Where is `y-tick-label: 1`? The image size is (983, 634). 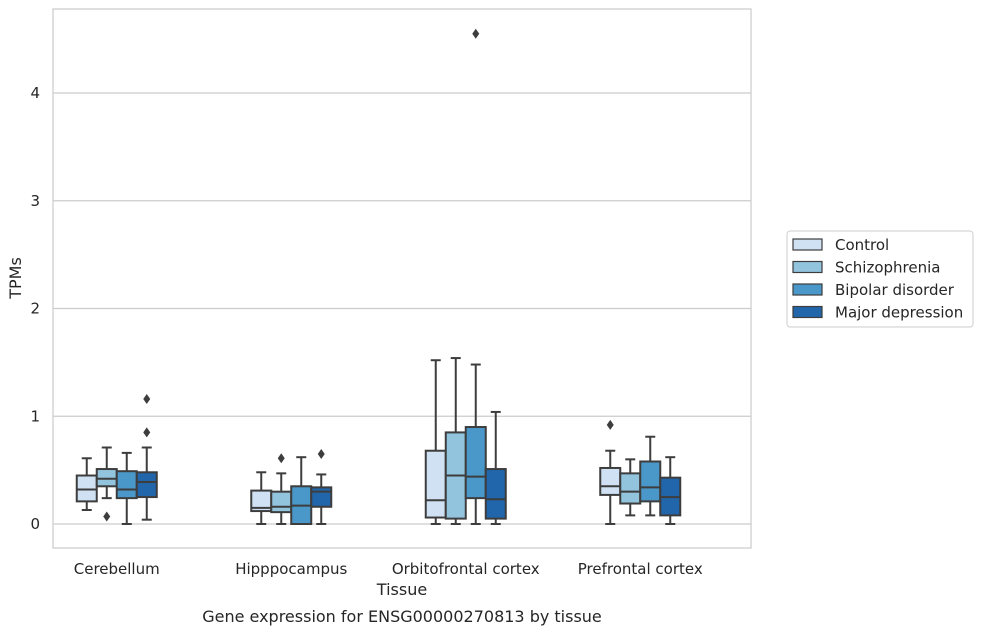
y-tick-label: 1 is located at coordinates (35, 416).